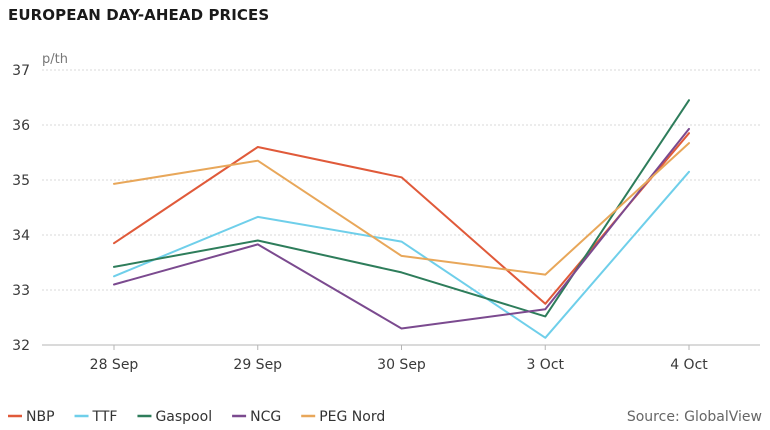 This screenshot has height=430, width=770. I want to click on legend-label: NCG, so click(265, 417).